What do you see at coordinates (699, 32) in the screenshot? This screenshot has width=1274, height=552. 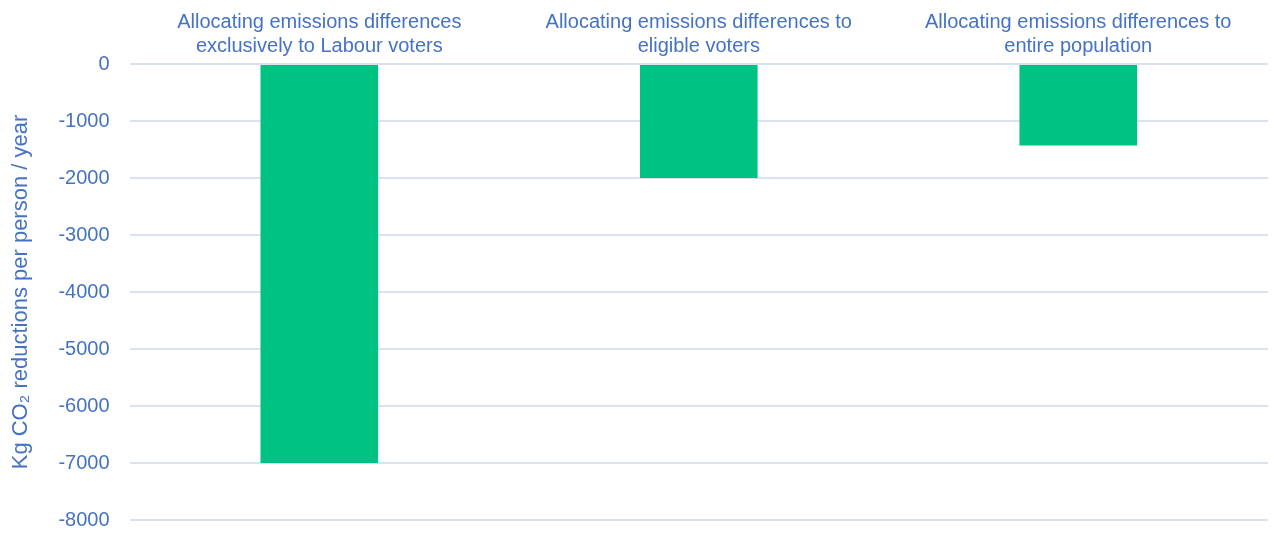 I see `x-tick-label: Allocating emissions differences to eligible voters` at bounding box center [699, 32].